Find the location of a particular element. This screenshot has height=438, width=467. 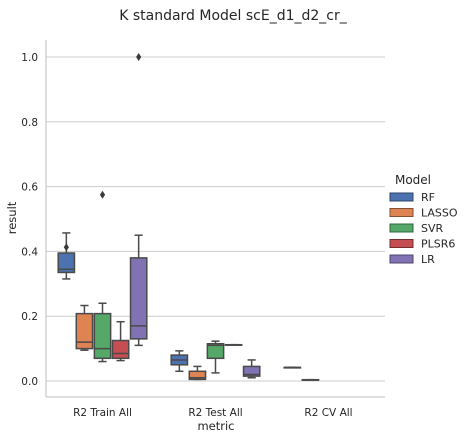

legend-label-rf: RF is located at coordinates (428, 197).